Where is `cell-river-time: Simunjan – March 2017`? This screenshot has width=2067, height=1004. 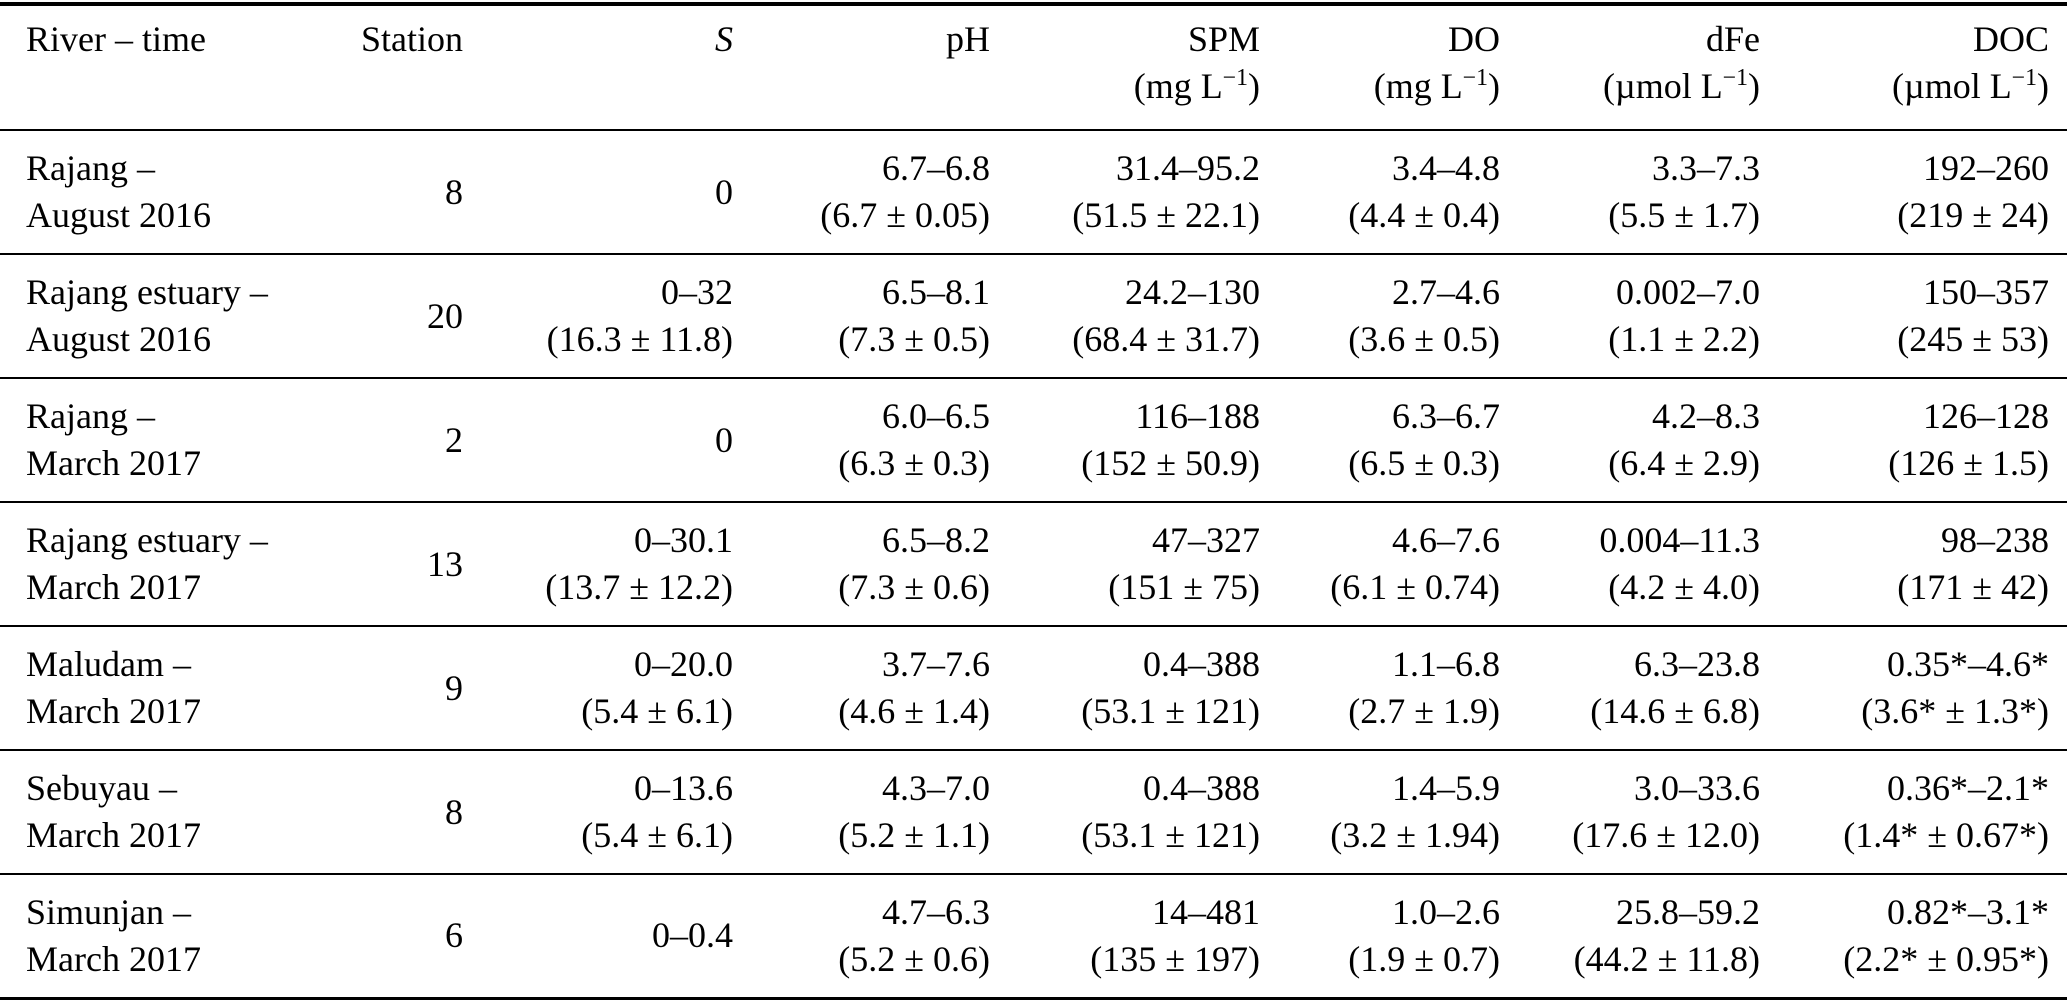
cell-river-time: Simunjan – March 2017 is located at coordinates (172, 936).